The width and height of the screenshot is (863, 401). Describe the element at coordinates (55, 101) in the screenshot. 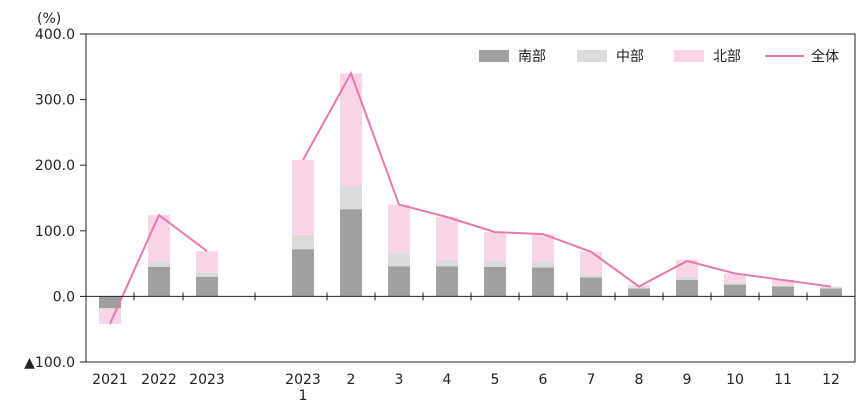

I see `y-tick-label: 300.0` at that location.